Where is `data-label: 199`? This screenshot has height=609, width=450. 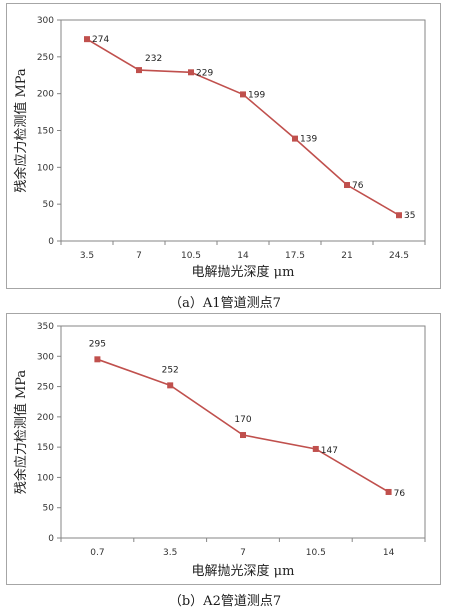 data-label: 199 is located at coordinates (256, 95).